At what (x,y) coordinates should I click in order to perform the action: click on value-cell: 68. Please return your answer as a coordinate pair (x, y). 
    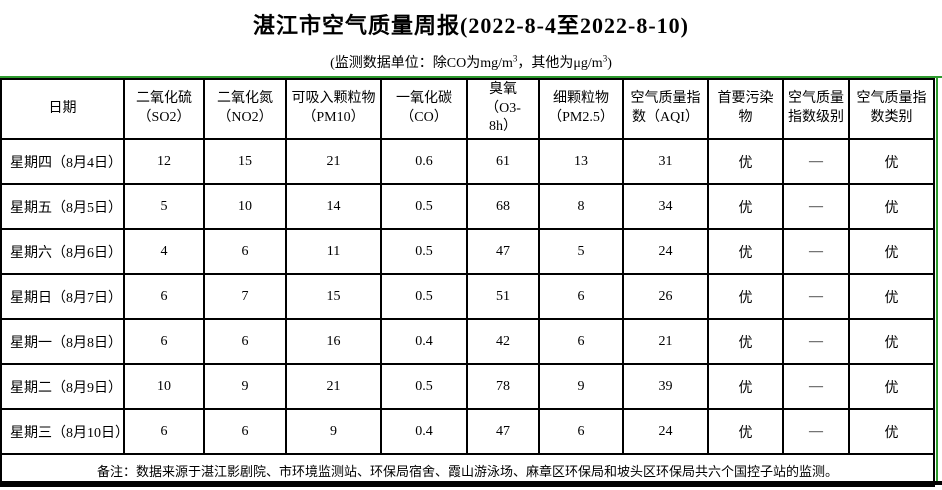
    Looking at the image, I should click on (503, 206).